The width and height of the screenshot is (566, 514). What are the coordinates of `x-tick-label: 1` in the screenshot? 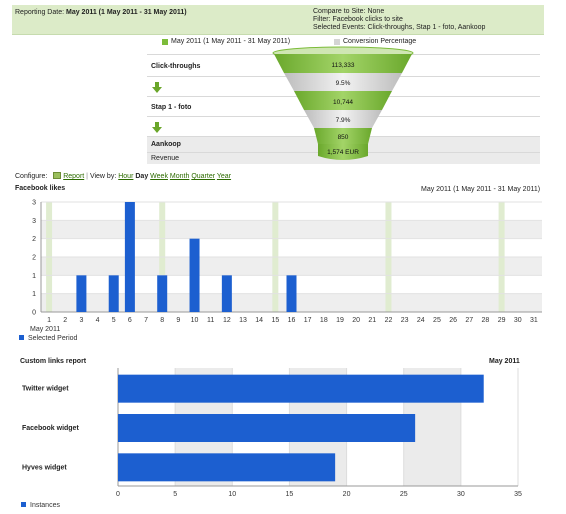 It's located at (49, 320).